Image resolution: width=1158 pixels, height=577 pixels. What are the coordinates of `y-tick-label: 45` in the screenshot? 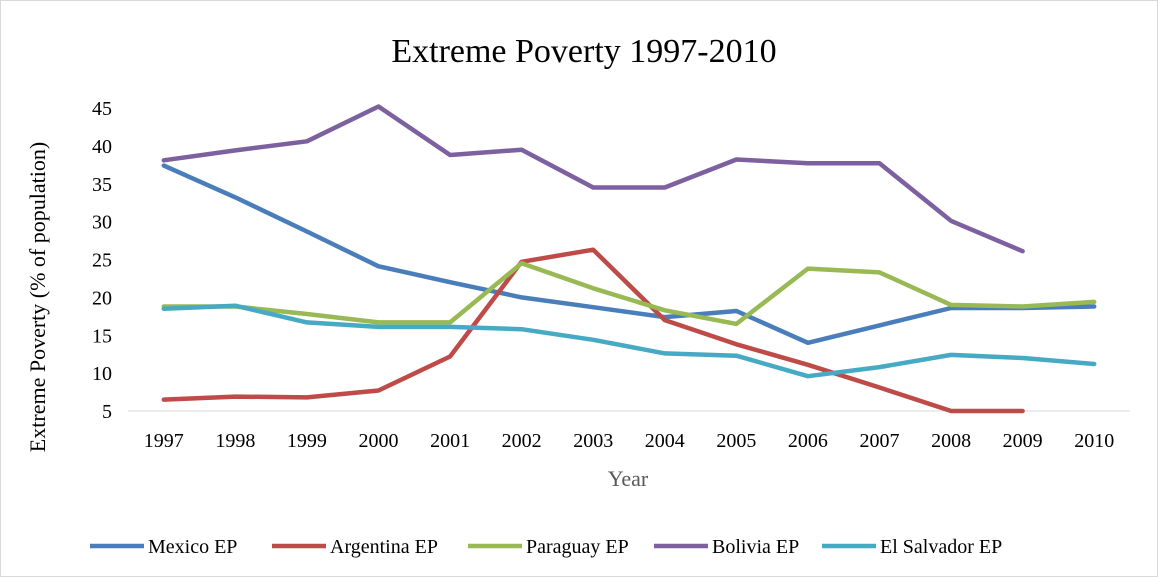 It's located at (102, 109).